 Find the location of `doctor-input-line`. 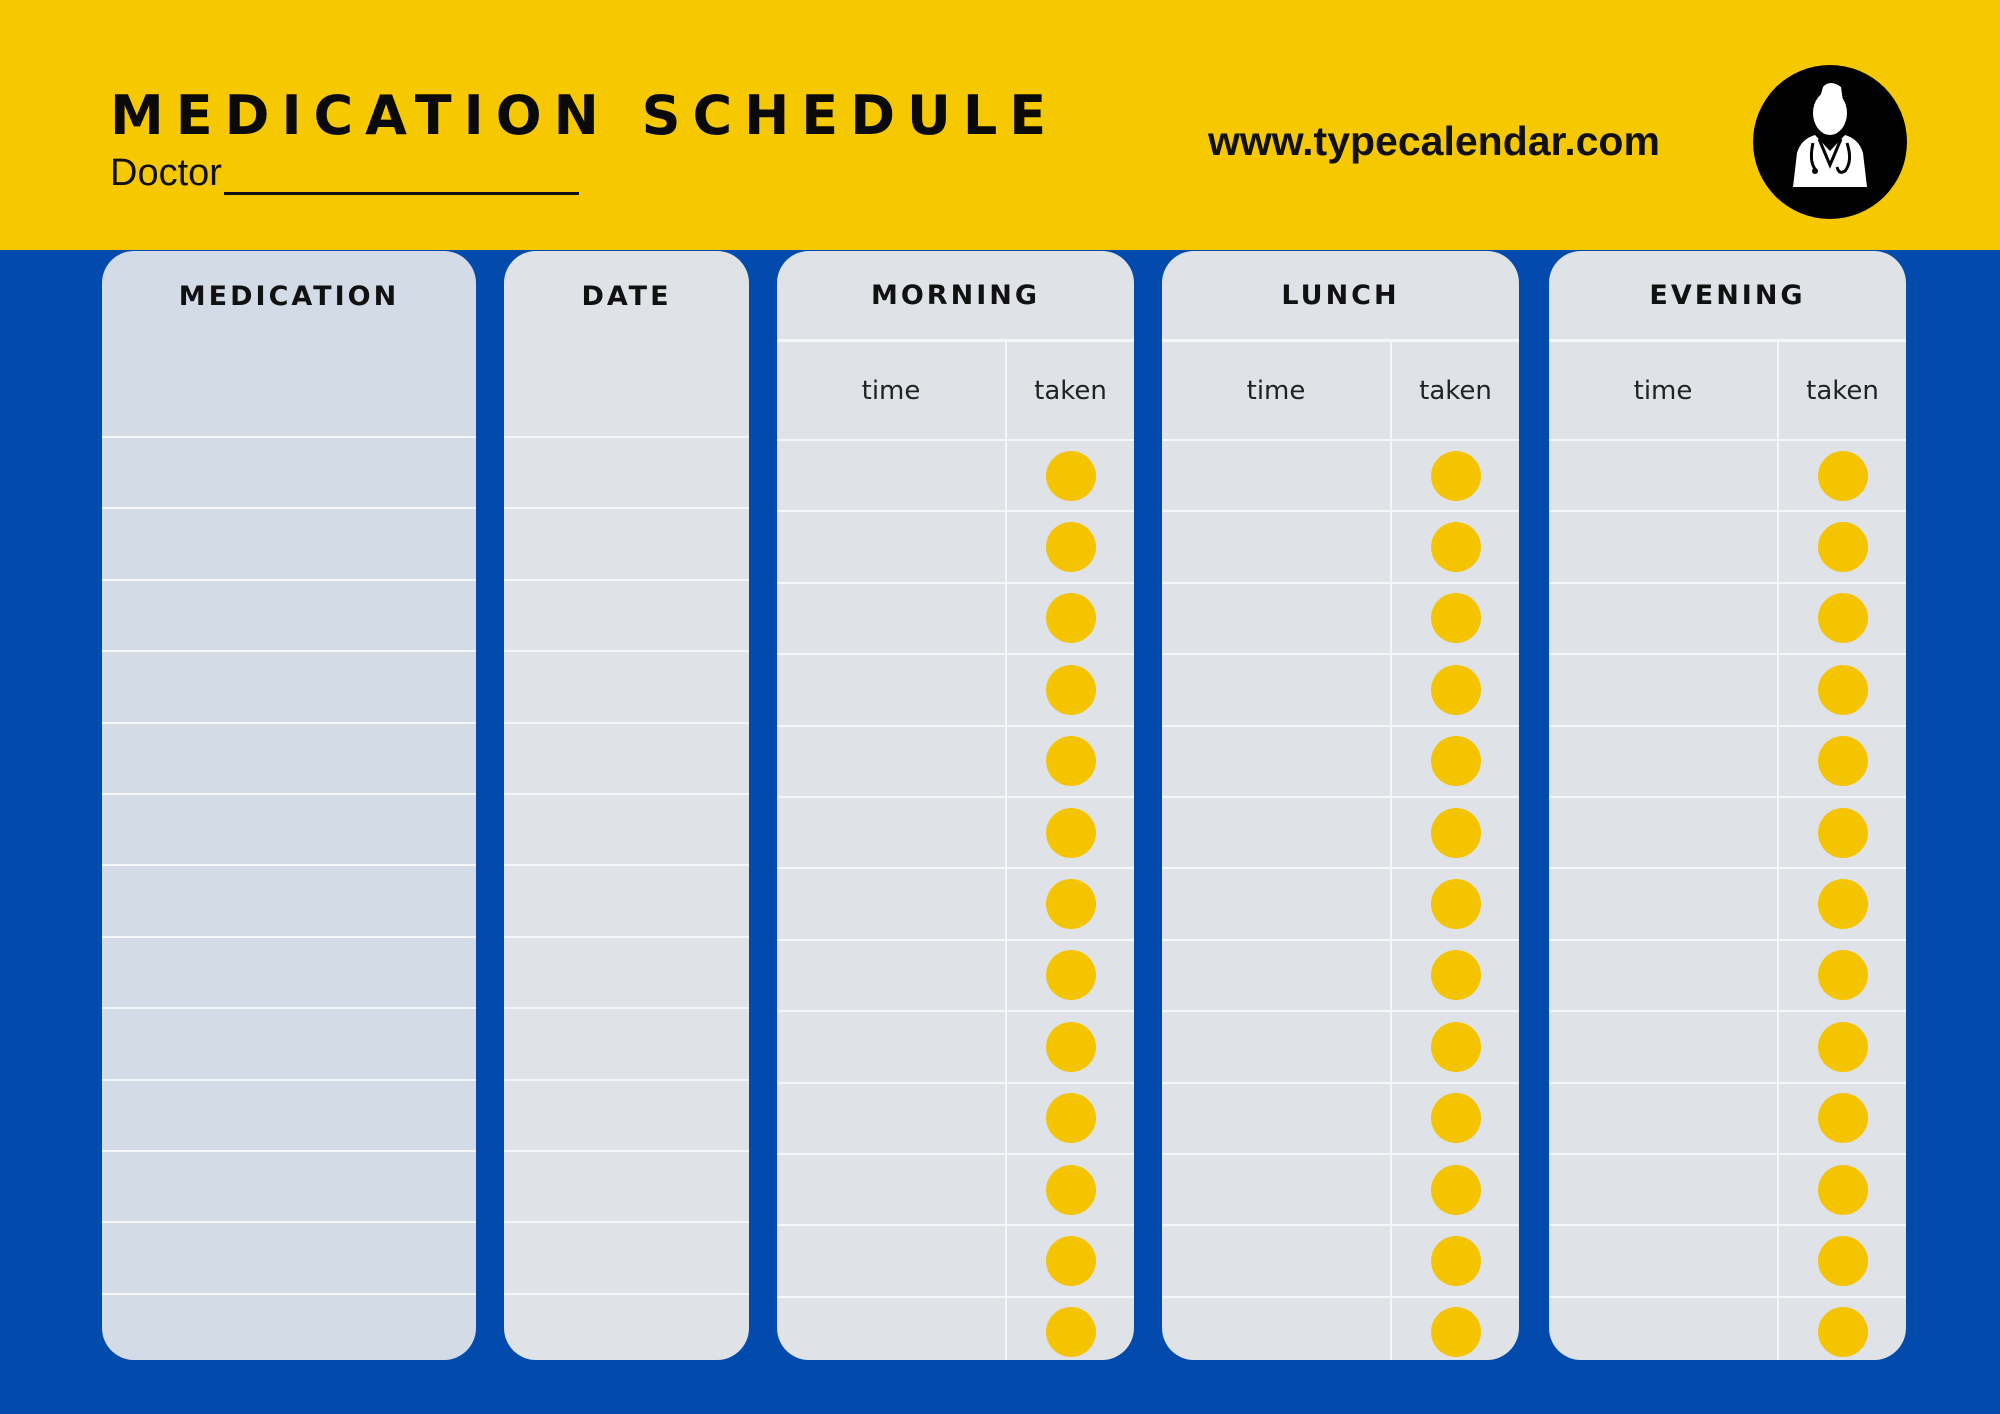

doctor-input-line is located at coordinates (401, 174).